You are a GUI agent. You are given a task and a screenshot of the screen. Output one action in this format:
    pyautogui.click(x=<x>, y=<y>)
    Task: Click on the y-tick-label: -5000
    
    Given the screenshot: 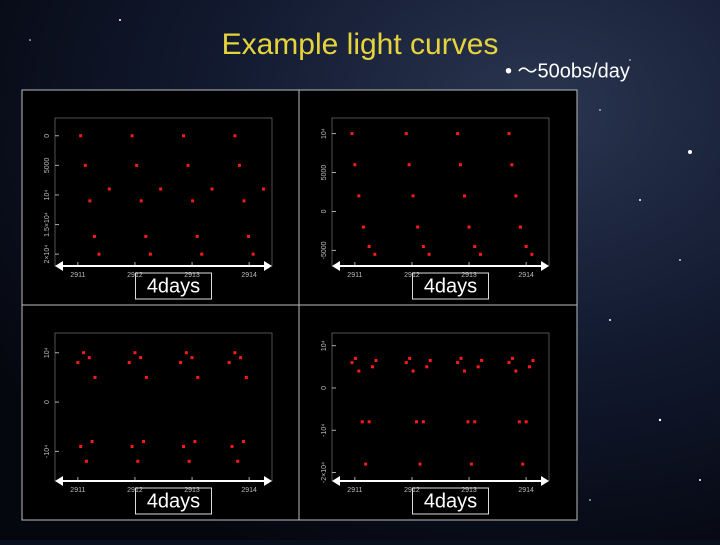 What is the action you would take?
    pyautogui.click(x=324, y=250)
    